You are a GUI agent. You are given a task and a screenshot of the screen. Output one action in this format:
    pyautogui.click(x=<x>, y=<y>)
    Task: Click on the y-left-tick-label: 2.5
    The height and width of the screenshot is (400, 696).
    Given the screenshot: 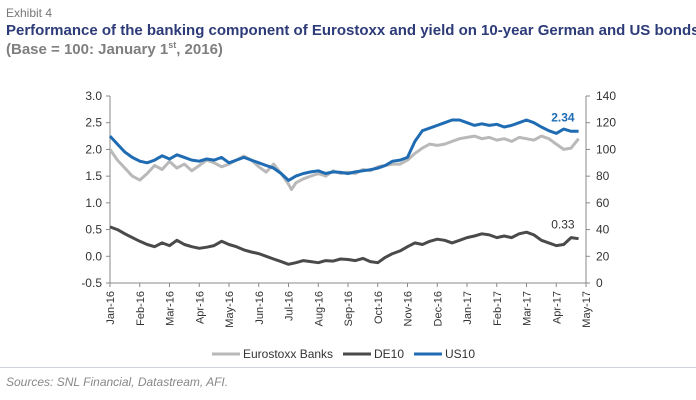 What is the action you would take?
    pyautogui.click(x=93, y=123)
    